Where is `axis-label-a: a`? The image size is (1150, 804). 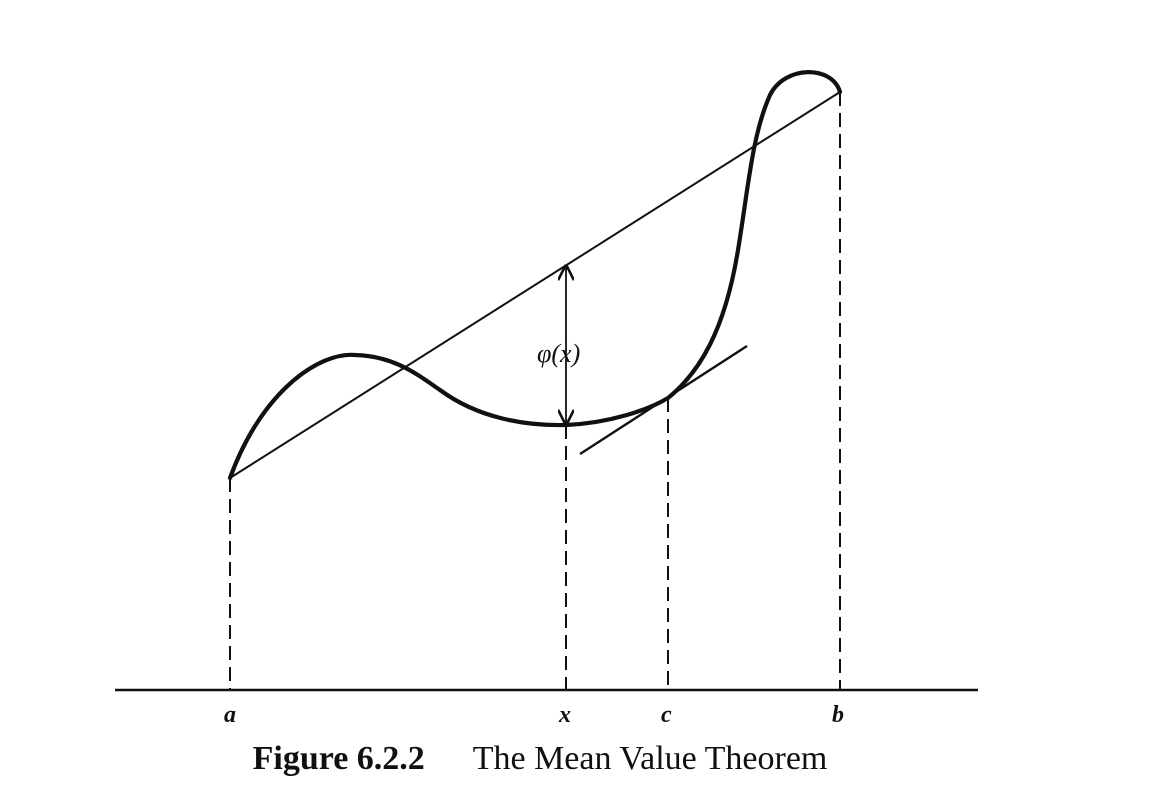 axis-label-a: a is located at coordinates (230, 715).